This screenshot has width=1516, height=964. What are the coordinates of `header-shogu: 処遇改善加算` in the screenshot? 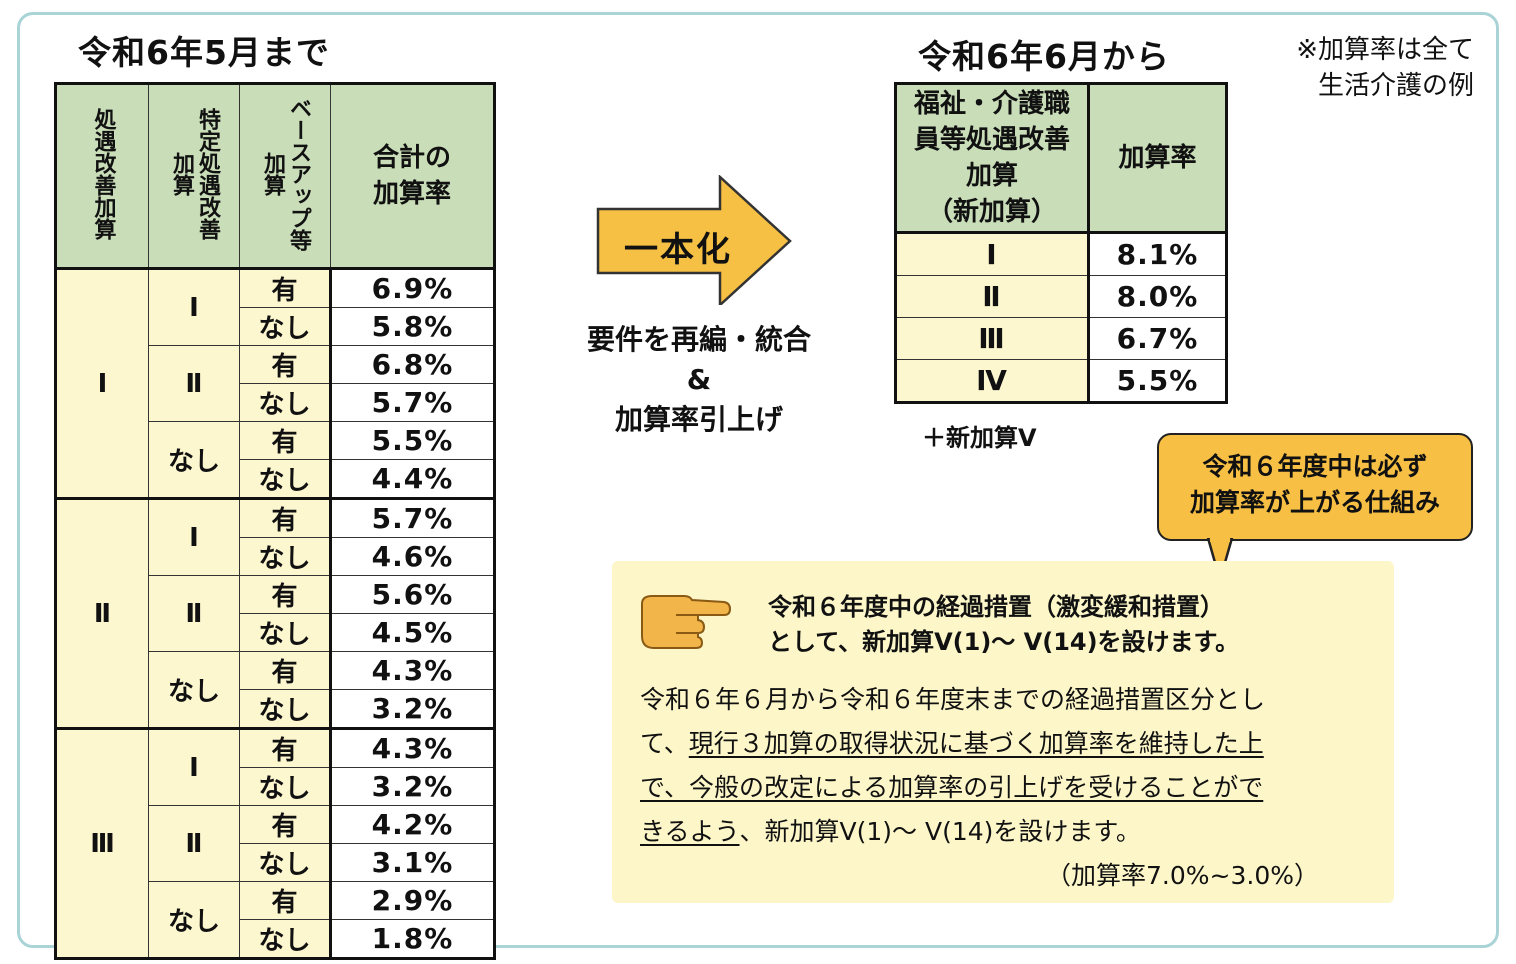 It's located at (102, 176).